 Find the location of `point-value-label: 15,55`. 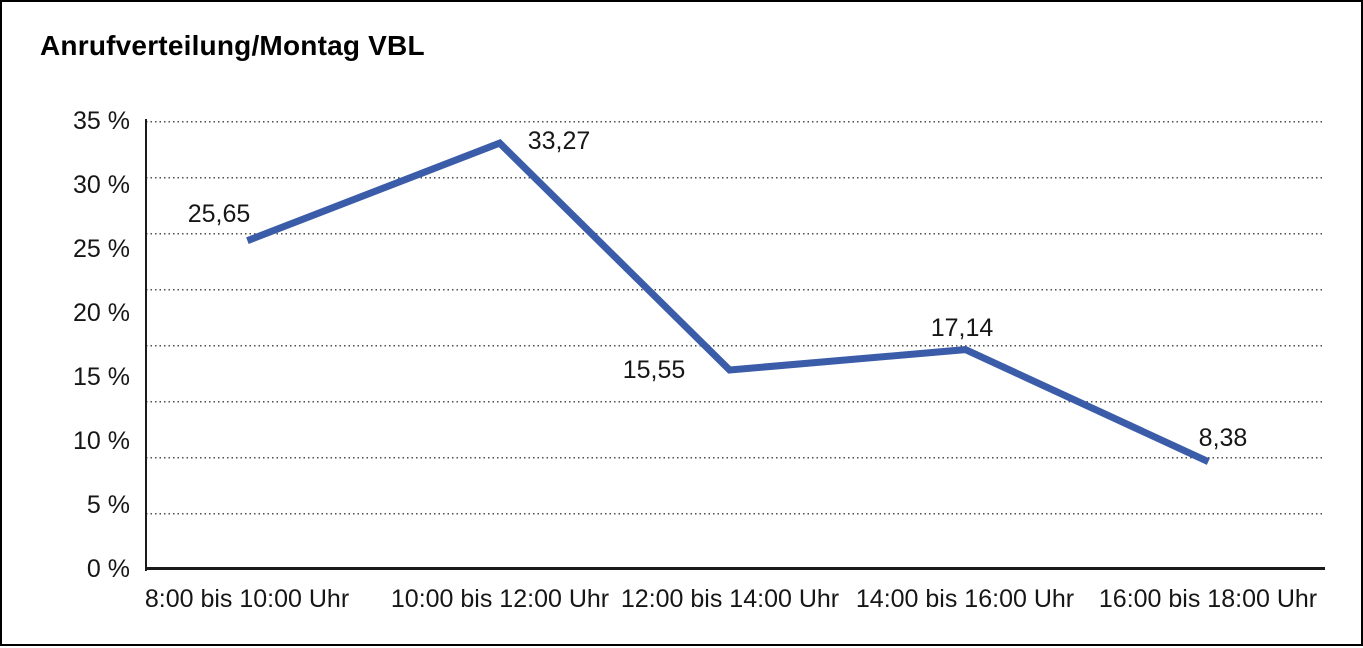

point-value-label: 15,55 is located at coordinates (654, 370).